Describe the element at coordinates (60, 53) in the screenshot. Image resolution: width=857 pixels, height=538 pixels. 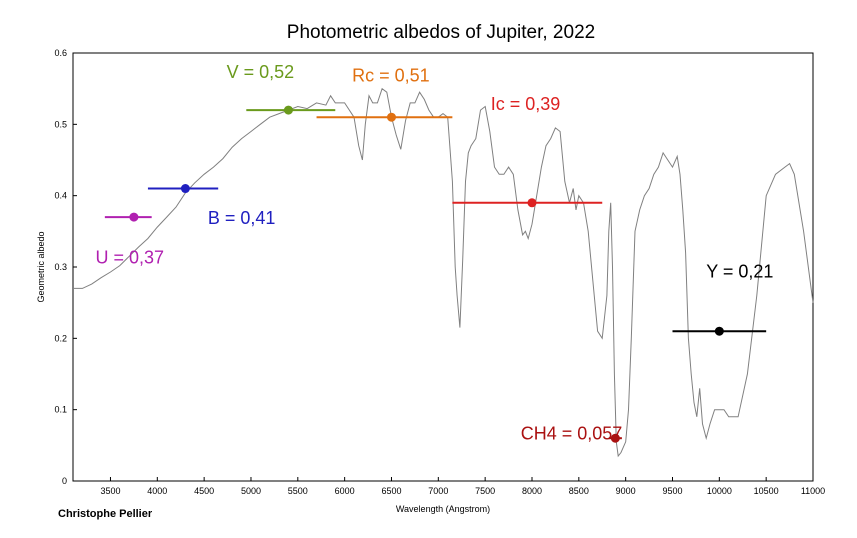
I see `y-tick-label: 0.6` at that location.